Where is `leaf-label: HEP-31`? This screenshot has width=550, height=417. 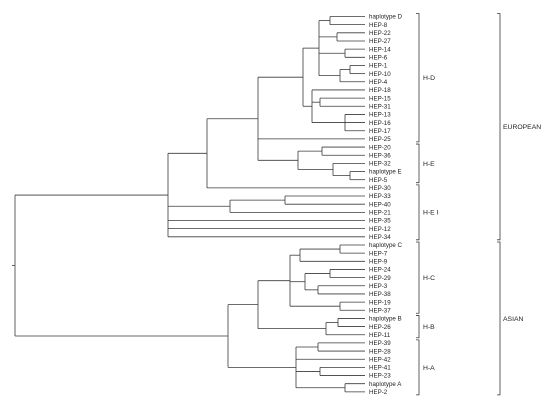 leaf-label: HEP-31 is located at coordinates (380, 106).